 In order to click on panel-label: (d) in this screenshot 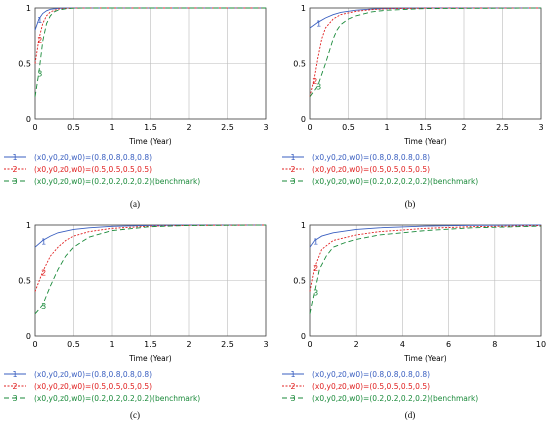, I will do `click(410, 415)`.